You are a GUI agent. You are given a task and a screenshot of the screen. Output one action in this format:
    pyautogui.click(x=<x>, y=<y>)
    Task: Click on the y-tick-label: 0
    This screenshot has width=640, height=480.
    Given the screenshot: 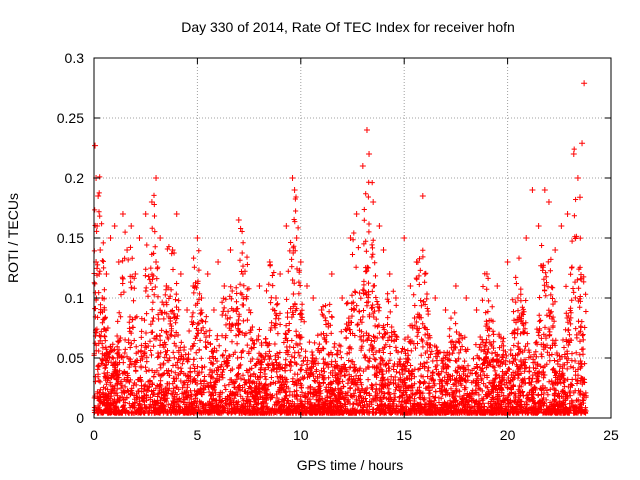 What is the action you would take?
    pyautogui.click(x=80, y=418)
    